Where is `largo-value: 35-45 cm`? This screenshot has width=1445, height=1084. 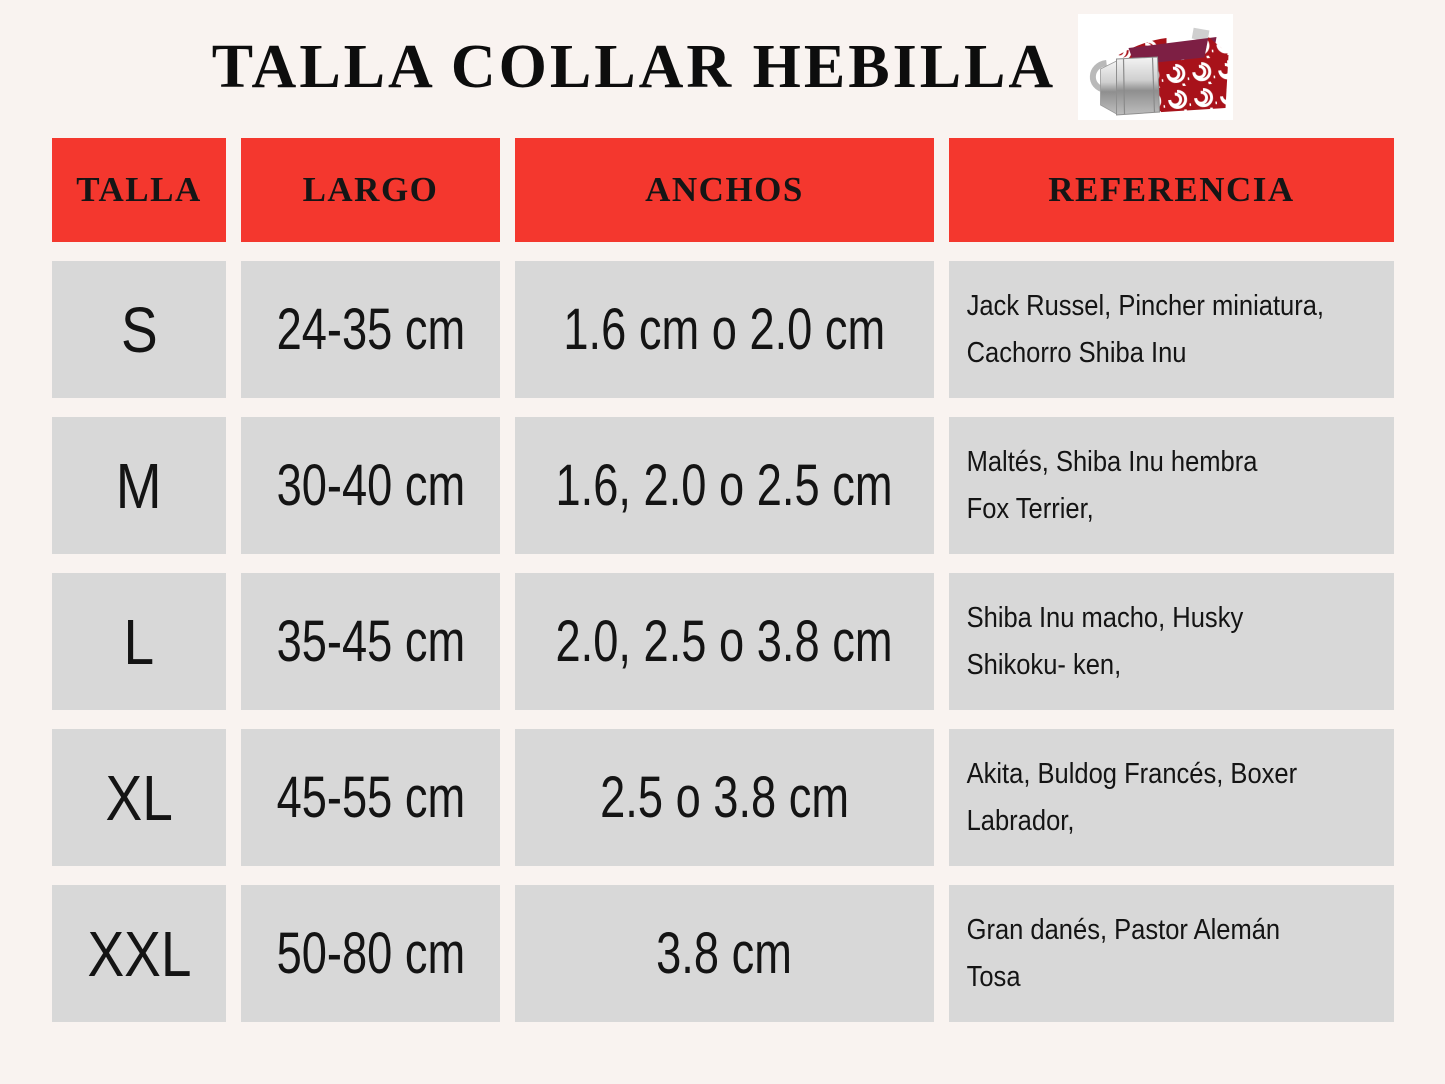
largo-value: 35-45 cm is located at coordinates (370, 641).